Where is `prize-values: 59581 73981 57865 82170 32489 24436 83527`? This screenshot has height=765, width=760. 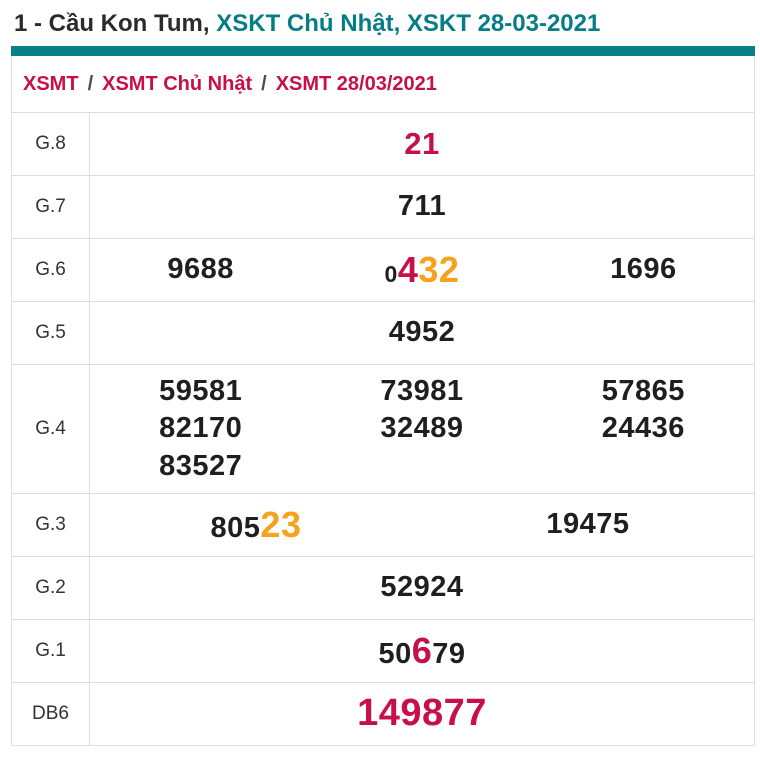 prize-values: 59581 73981 57865 82170 32489 24436 83527 is located at coordinates (422, 429).